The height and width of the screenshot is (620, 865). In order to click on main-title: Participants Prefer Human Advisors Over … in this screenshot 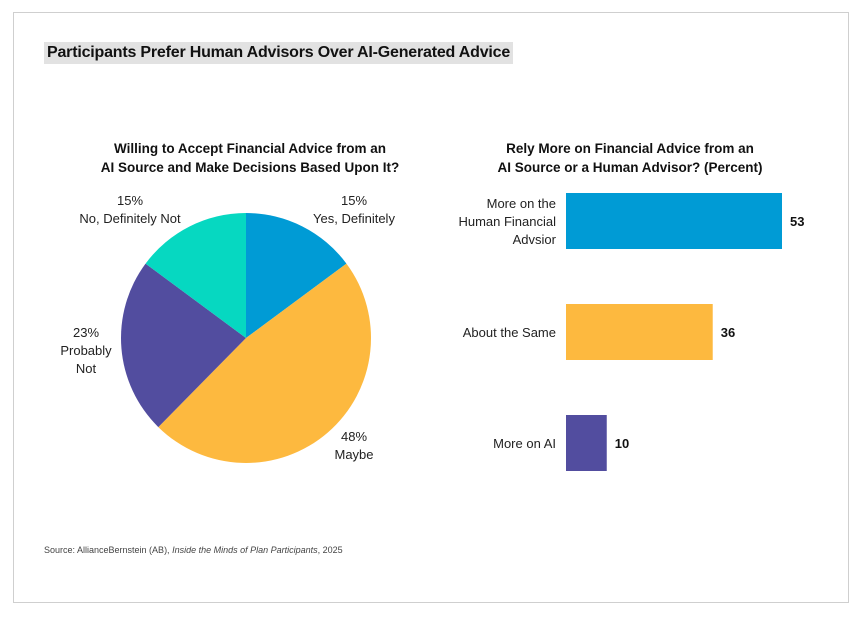, I will do `click(279, 53)`.